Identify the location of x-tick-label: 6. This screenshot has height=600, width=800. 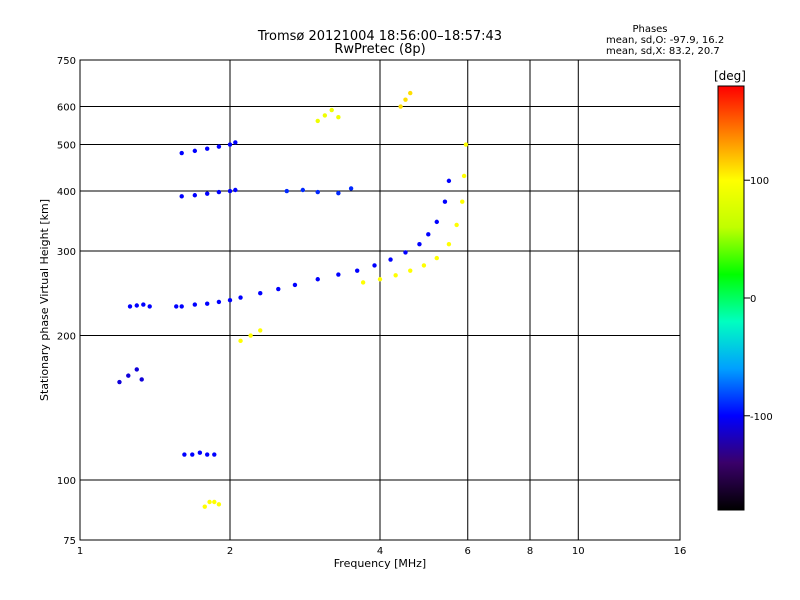
(468, 551).